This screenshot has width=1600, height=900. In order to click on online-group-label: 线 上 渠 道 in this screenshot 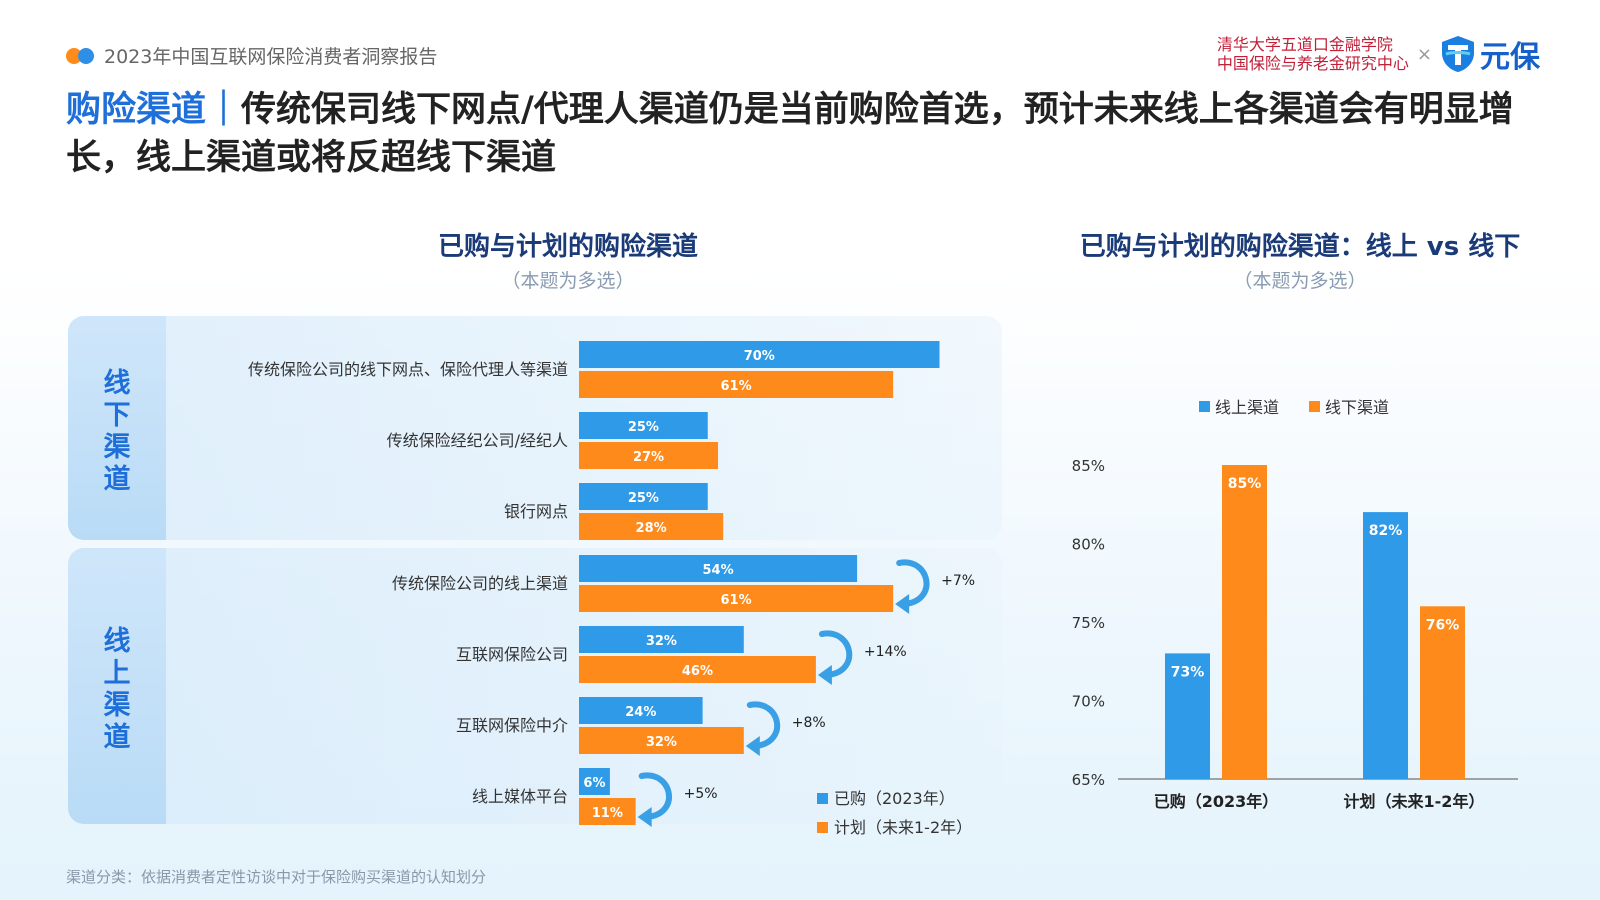, I will do `click(117, 689)`.